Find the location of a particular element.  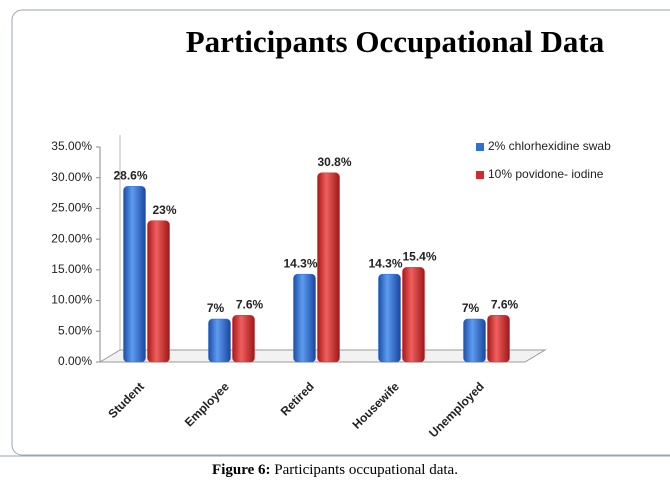

y-tick-label: 15.00% is located at coordinates (71, 269).